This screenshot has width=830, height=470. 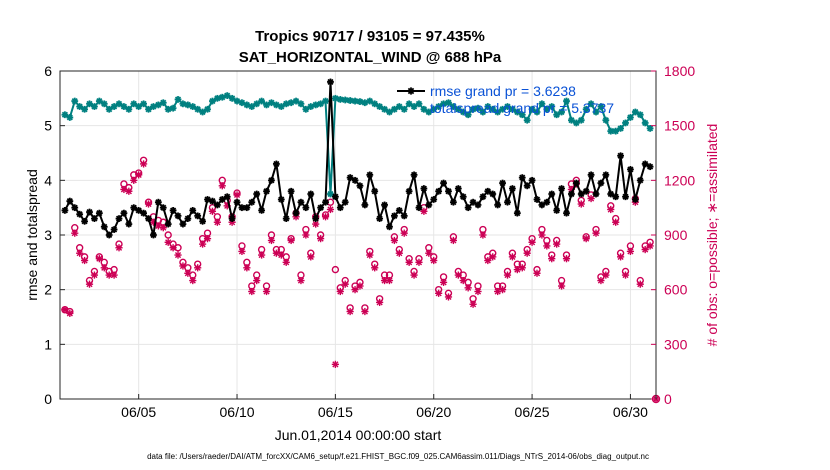 I want to click on y-tick-label-left: 1, so click(x=48, y=344).